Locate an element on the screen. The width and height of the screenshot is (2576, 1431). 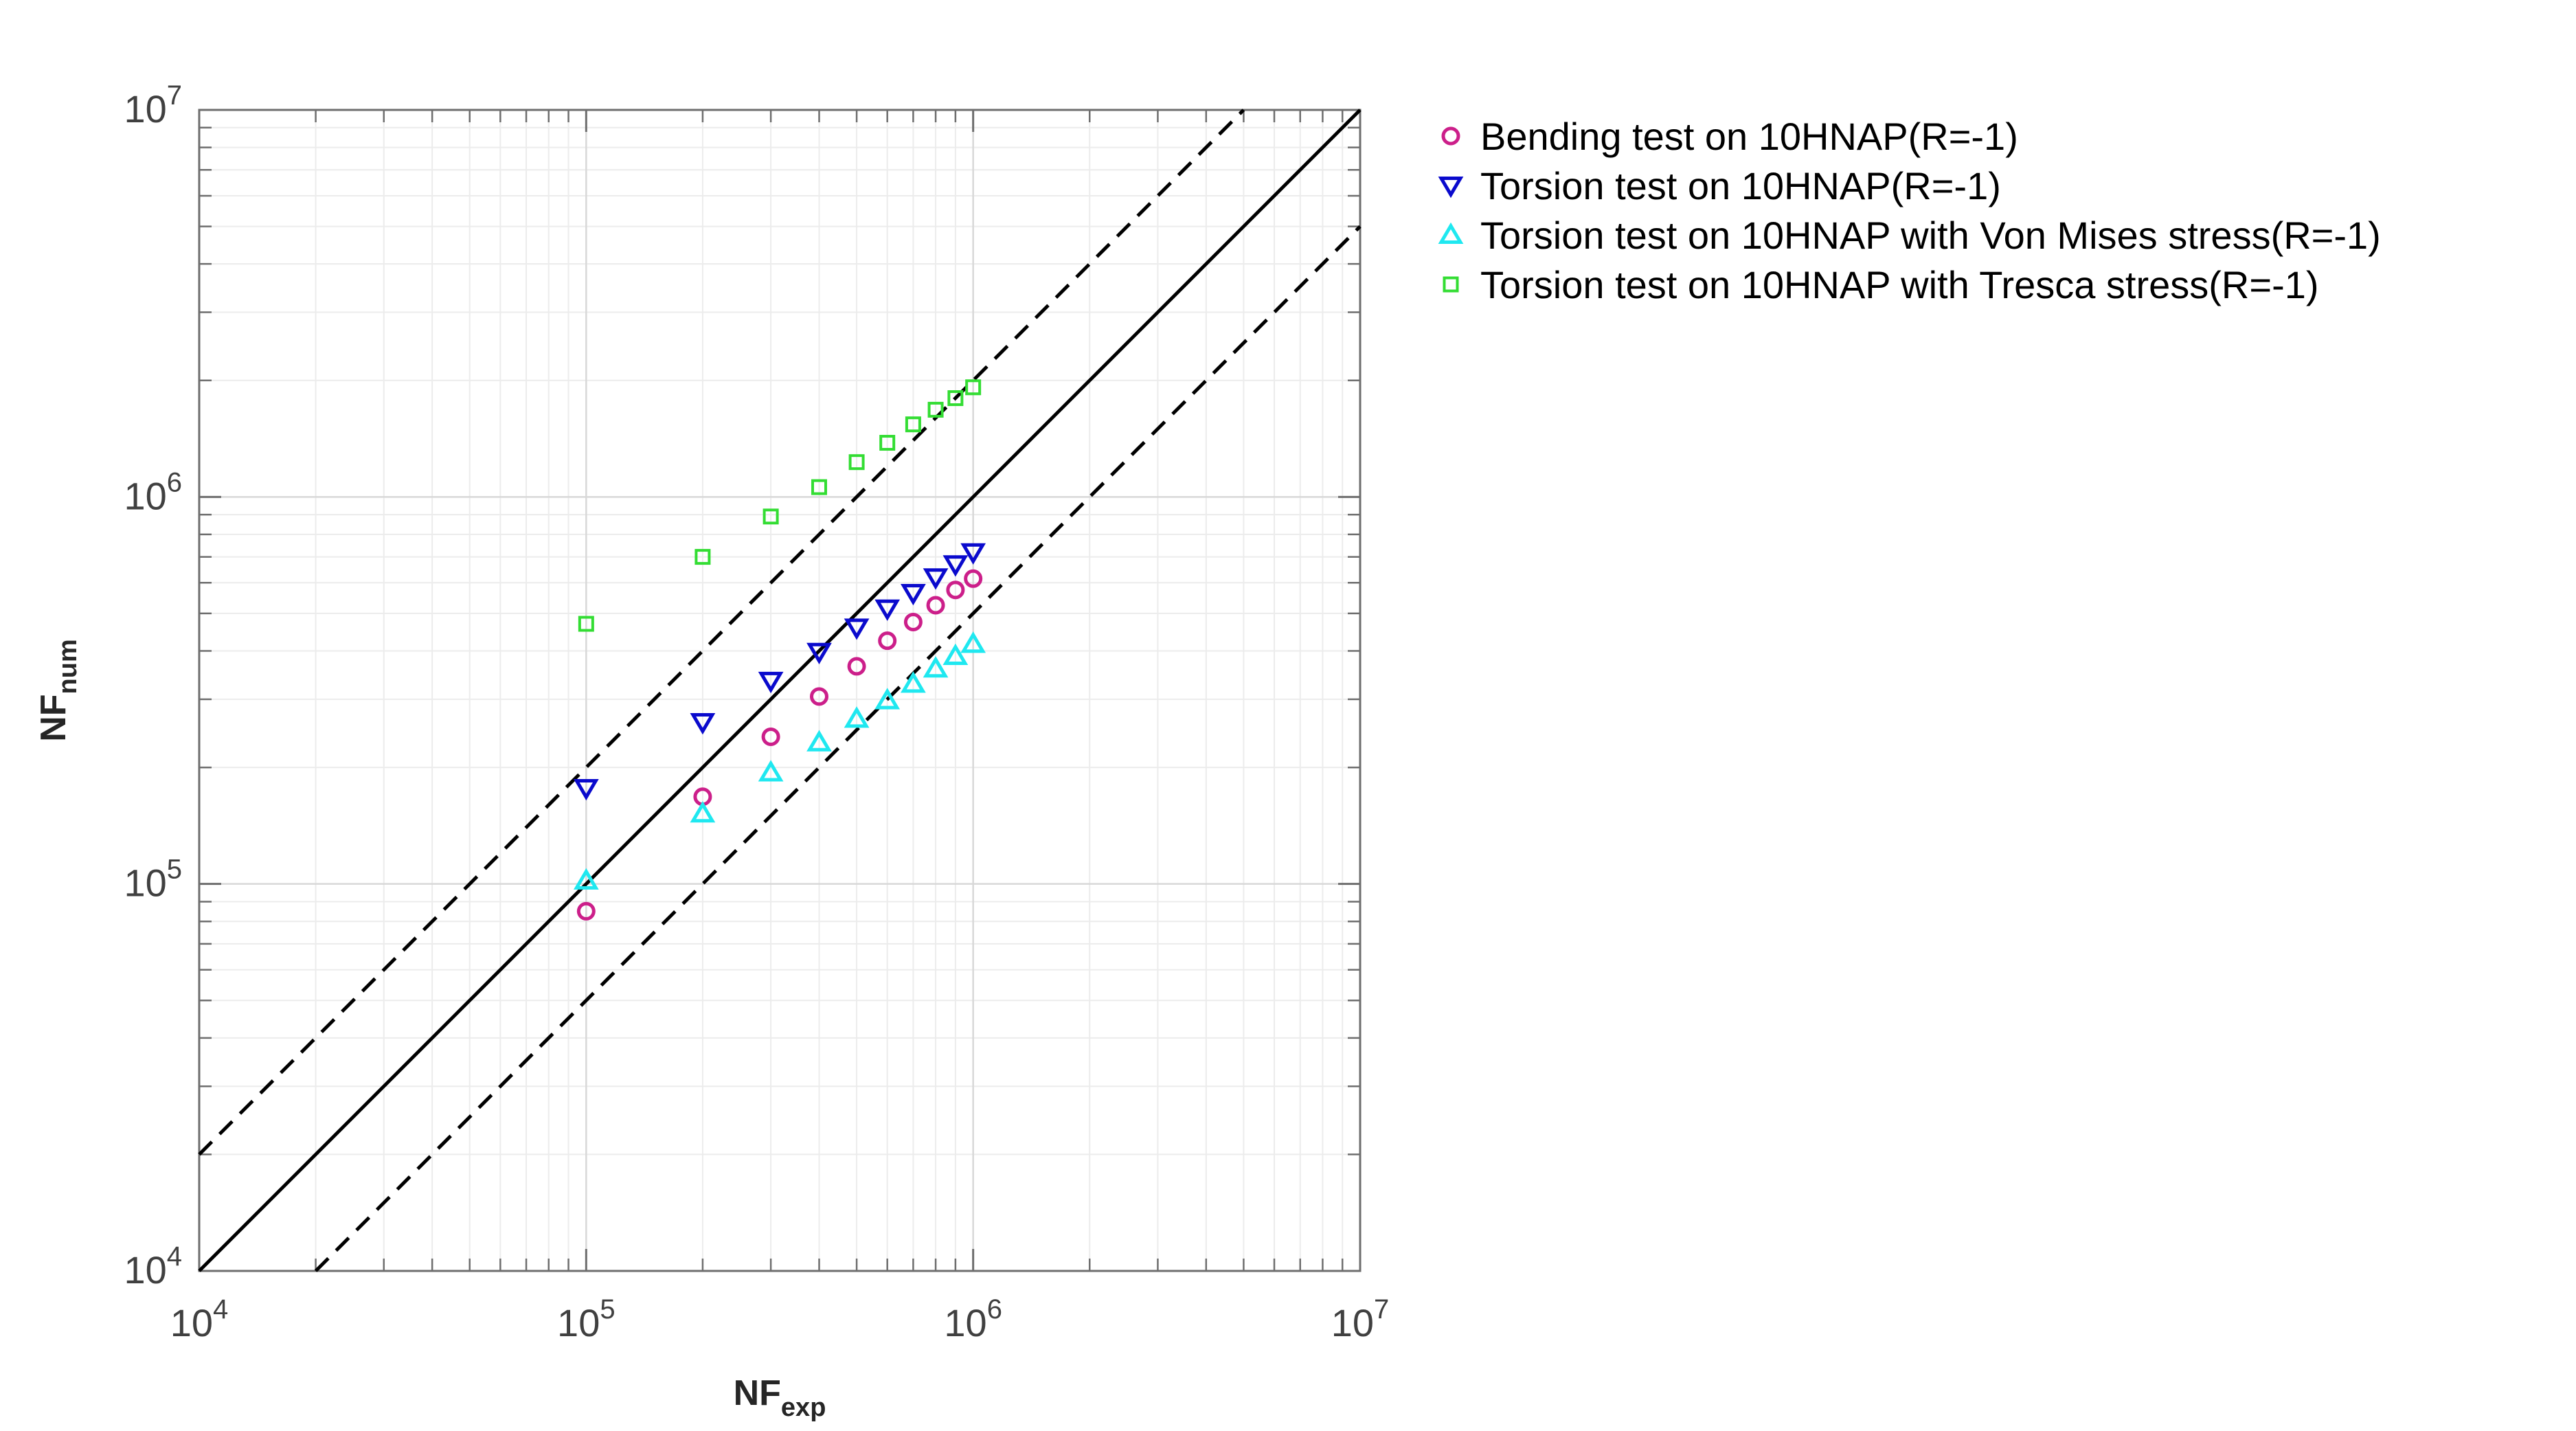
x-tick-label-exponent: 4 is located at coordinates (220, 1310).